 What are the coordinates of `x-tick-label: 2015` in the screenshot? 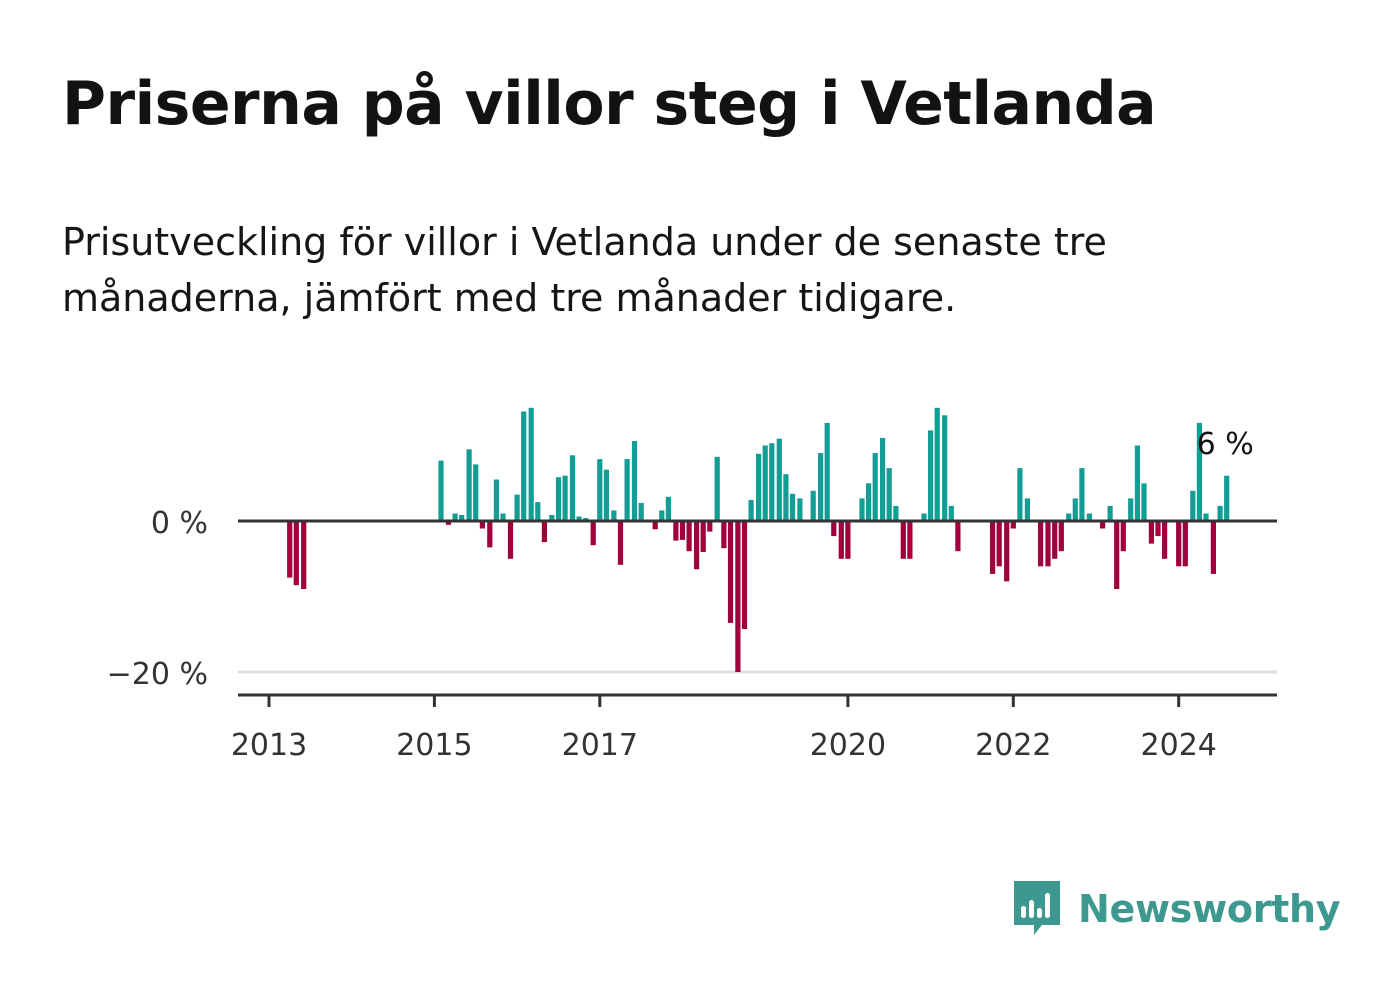 It's located at (434, 745).